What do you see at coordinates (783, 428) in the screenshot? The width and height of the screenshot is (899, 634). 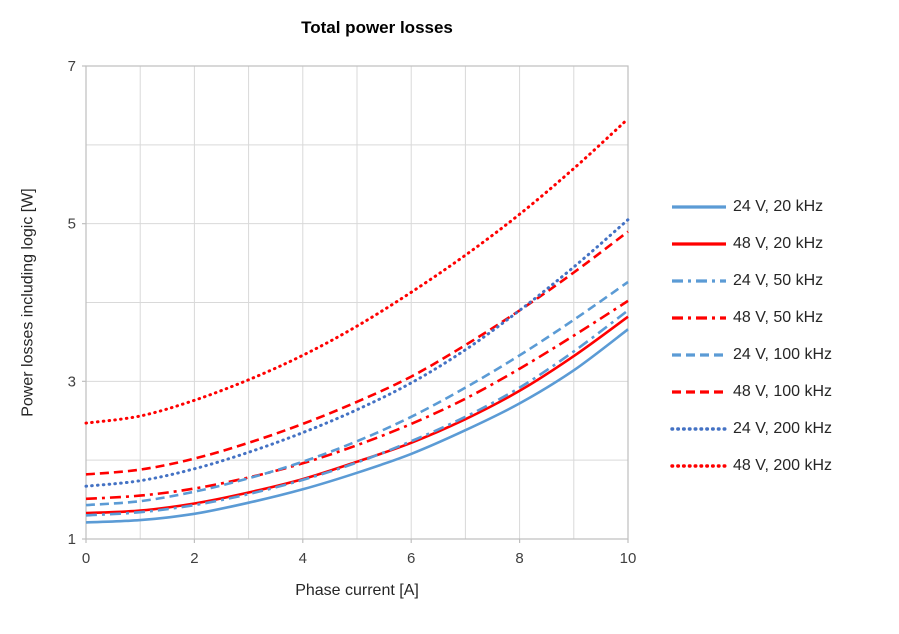 I see `legend-label: 24 V, 200 kHz` at bounding box center [783, 428].